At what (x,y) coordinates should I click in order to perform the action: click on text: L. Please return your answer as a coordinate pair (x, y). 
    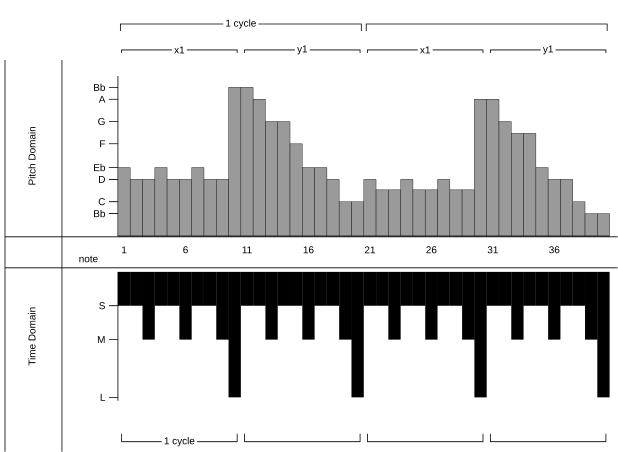
    Looking at the image, I should click on (103, 397).